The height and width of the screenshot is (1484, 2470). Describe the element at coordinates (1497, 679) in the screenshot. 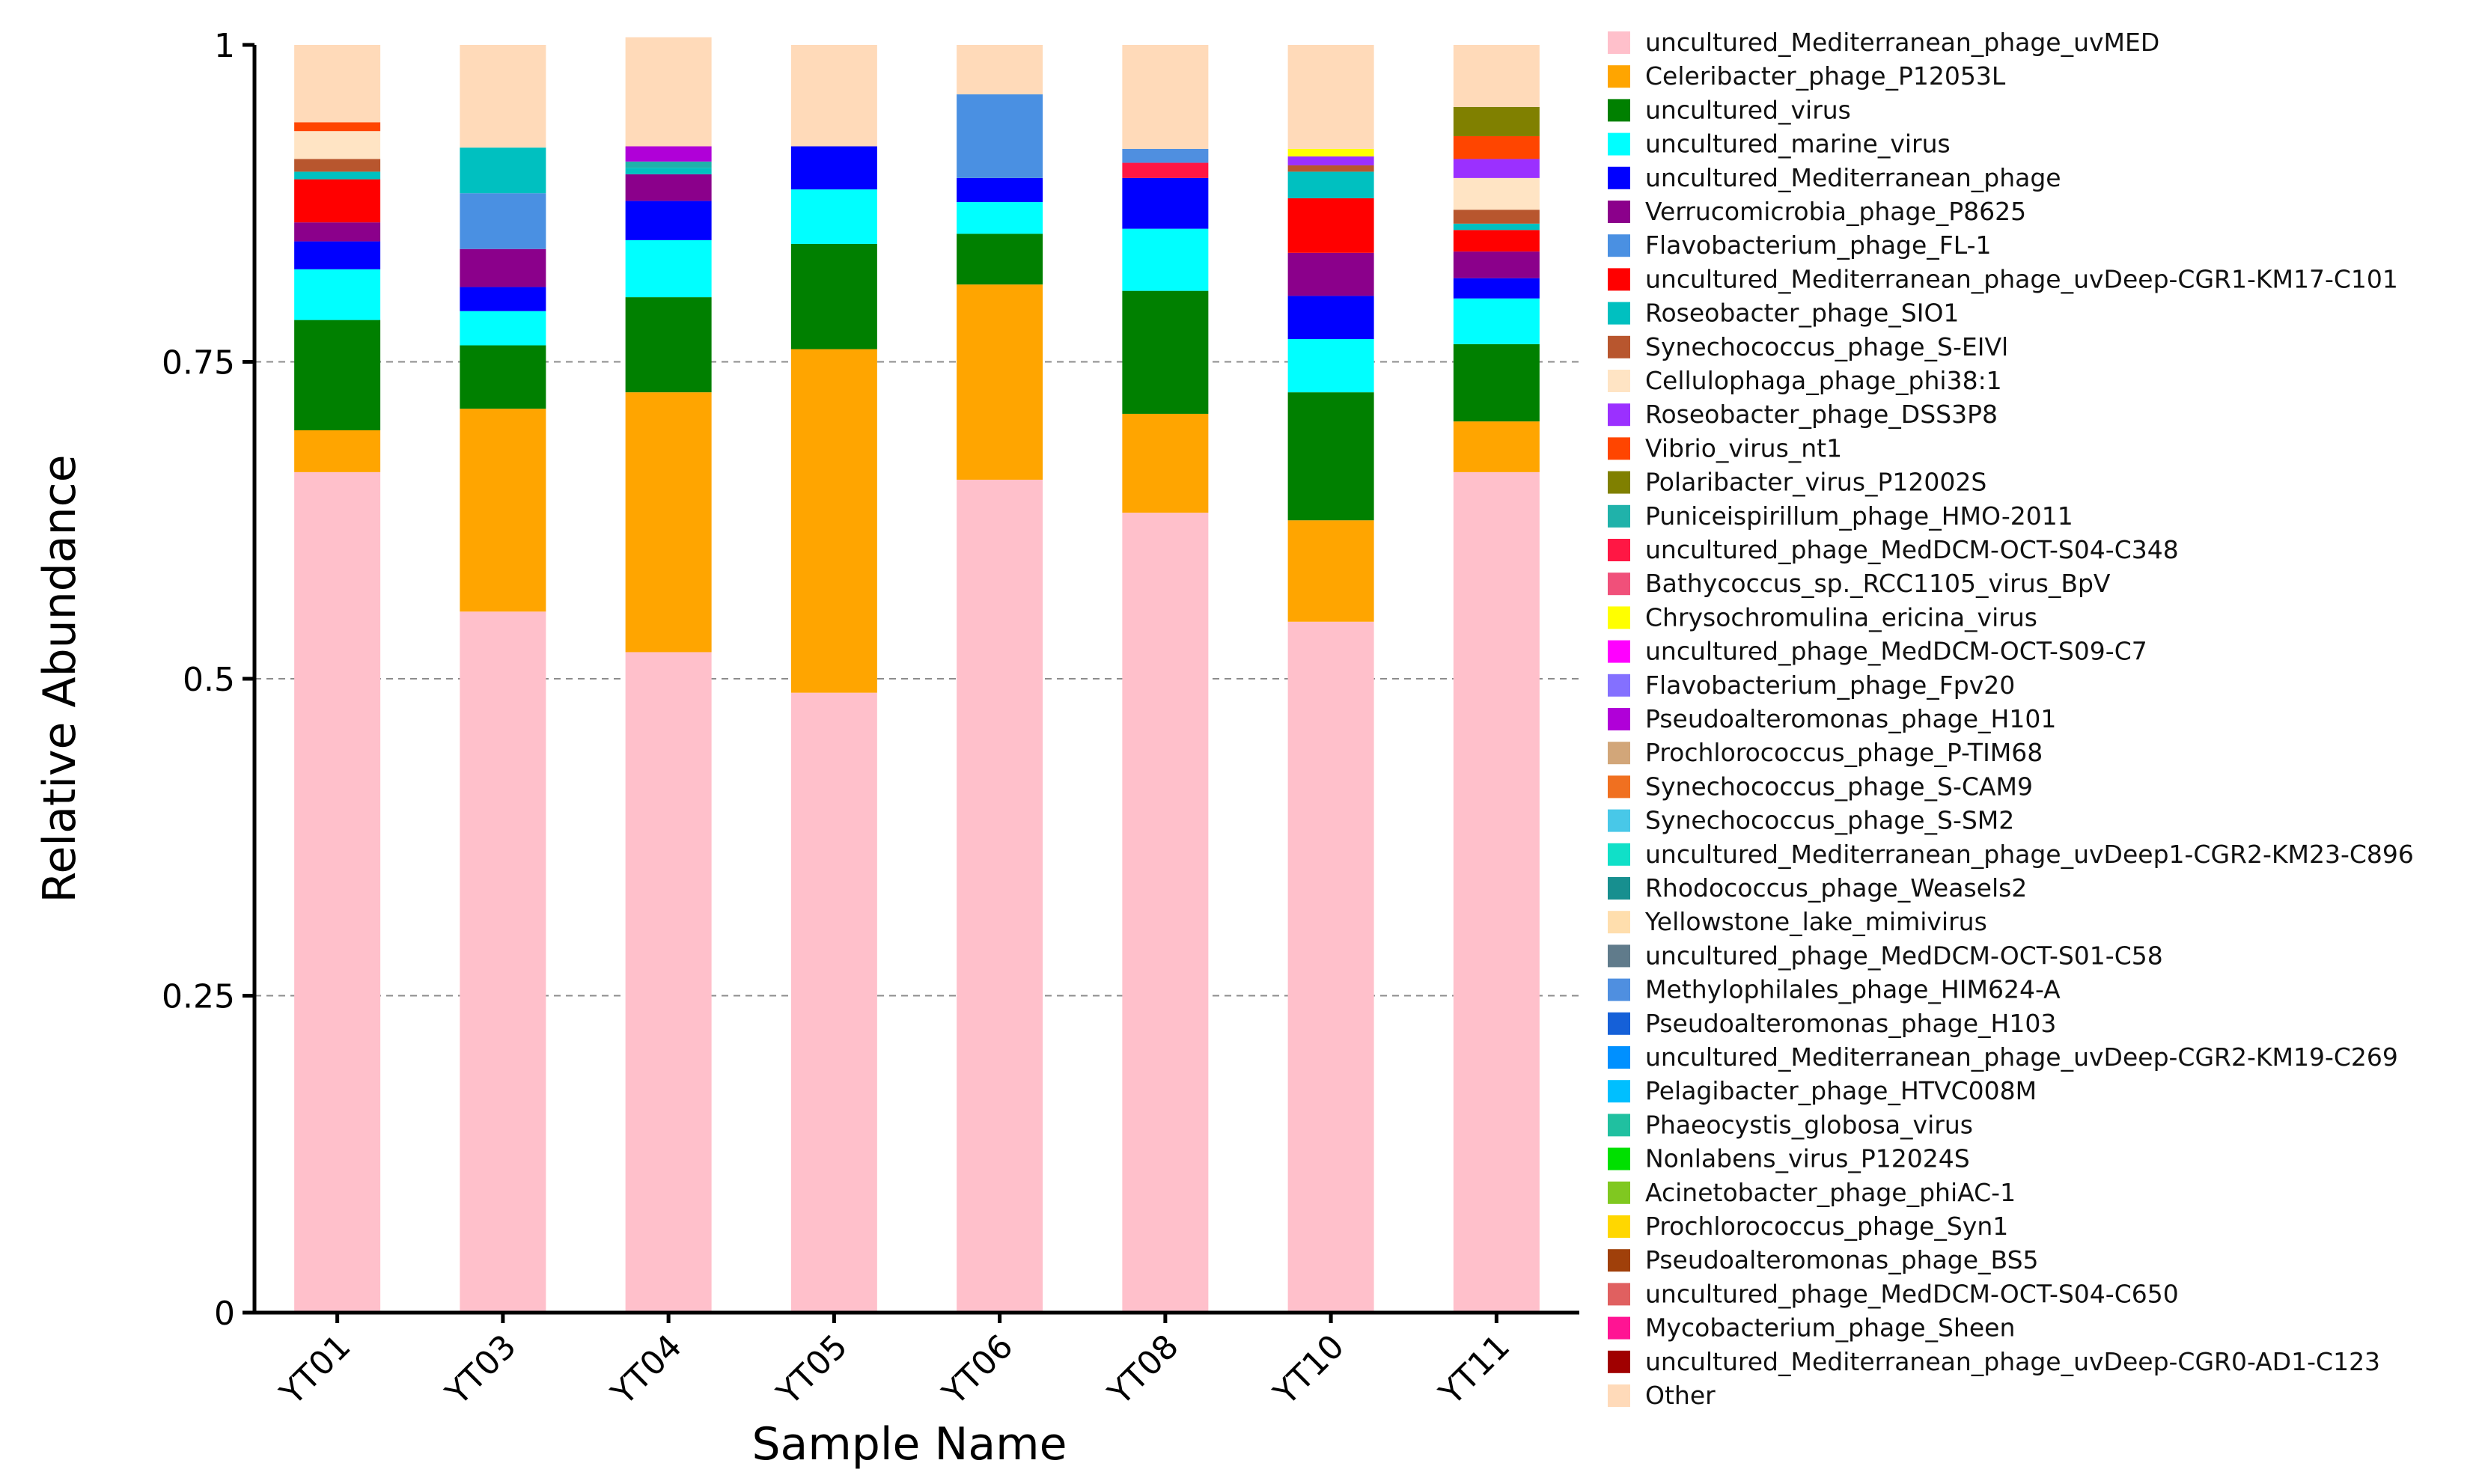

I see `bar-stack-yt11` at that location.